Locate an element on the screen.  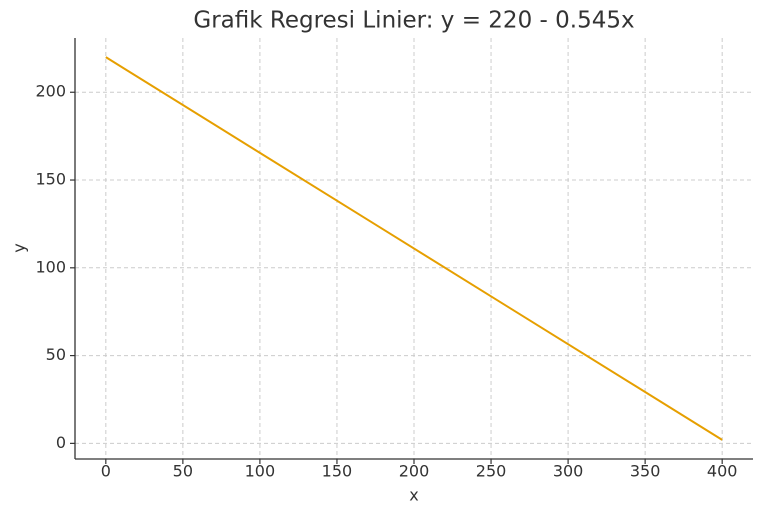
chart-title: Grafik Regresi Linier: y = 220 - 0.545x is located at coordinates (413, 21).